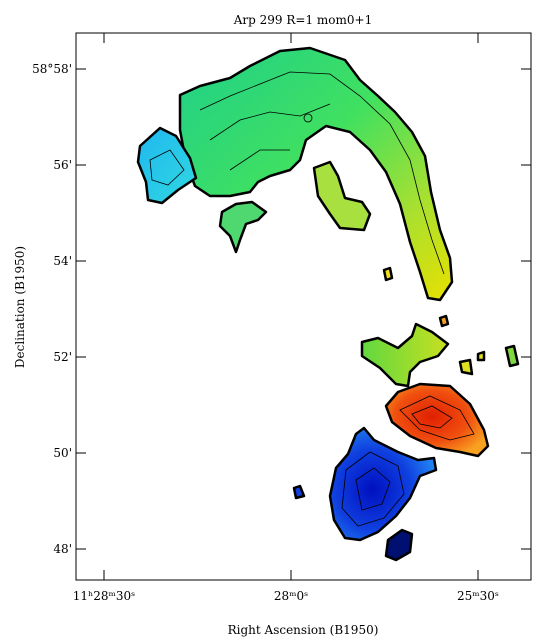 The image size is (546, 644). I want to click on y-axis-label: Declination (B1950), so click(20, 307).